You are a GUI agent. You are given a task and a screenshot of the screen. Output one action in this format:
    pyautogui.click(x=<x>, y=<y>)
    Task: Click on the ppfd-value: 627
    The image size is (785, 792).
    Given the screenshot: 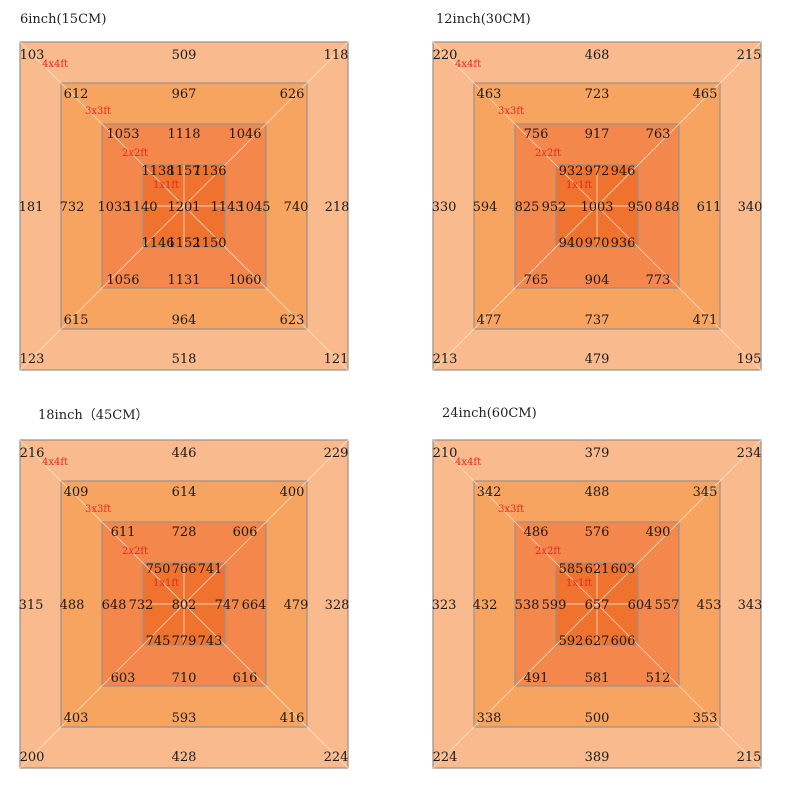 What is the action you would take?
    pyautogui.click(x=597, y=641)
    